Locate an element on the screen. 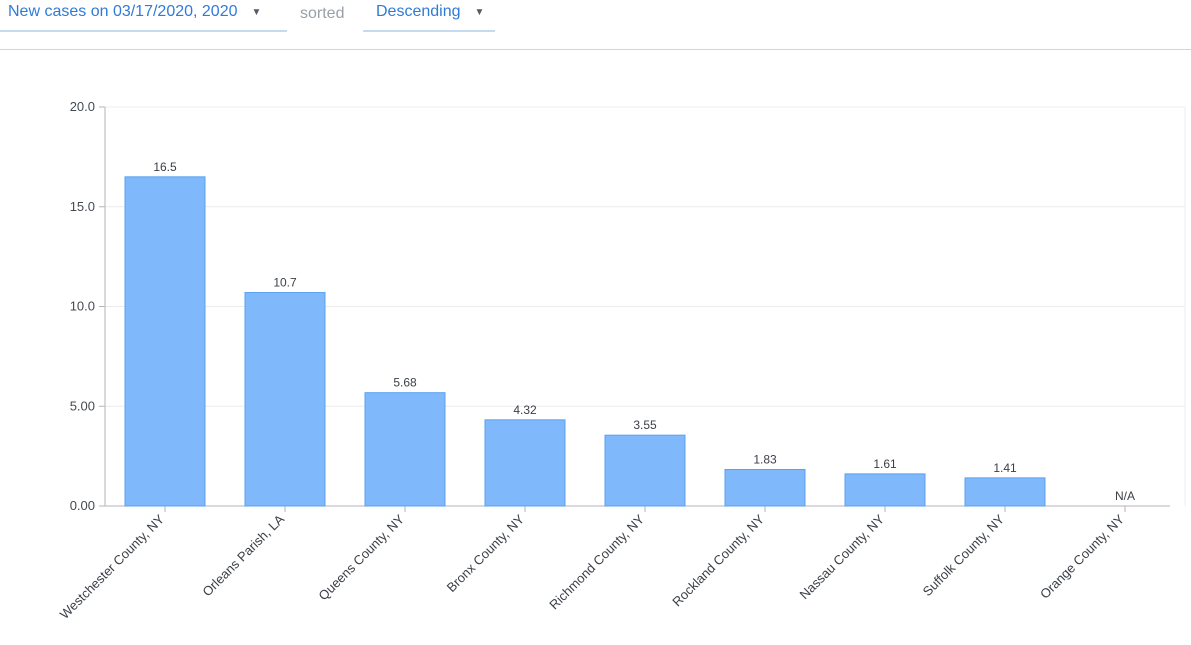 Image resolution: width=1191 pixels, height=645 pixels. x-tick-label: Orange County, NY is located at coordinates (1082, 556).